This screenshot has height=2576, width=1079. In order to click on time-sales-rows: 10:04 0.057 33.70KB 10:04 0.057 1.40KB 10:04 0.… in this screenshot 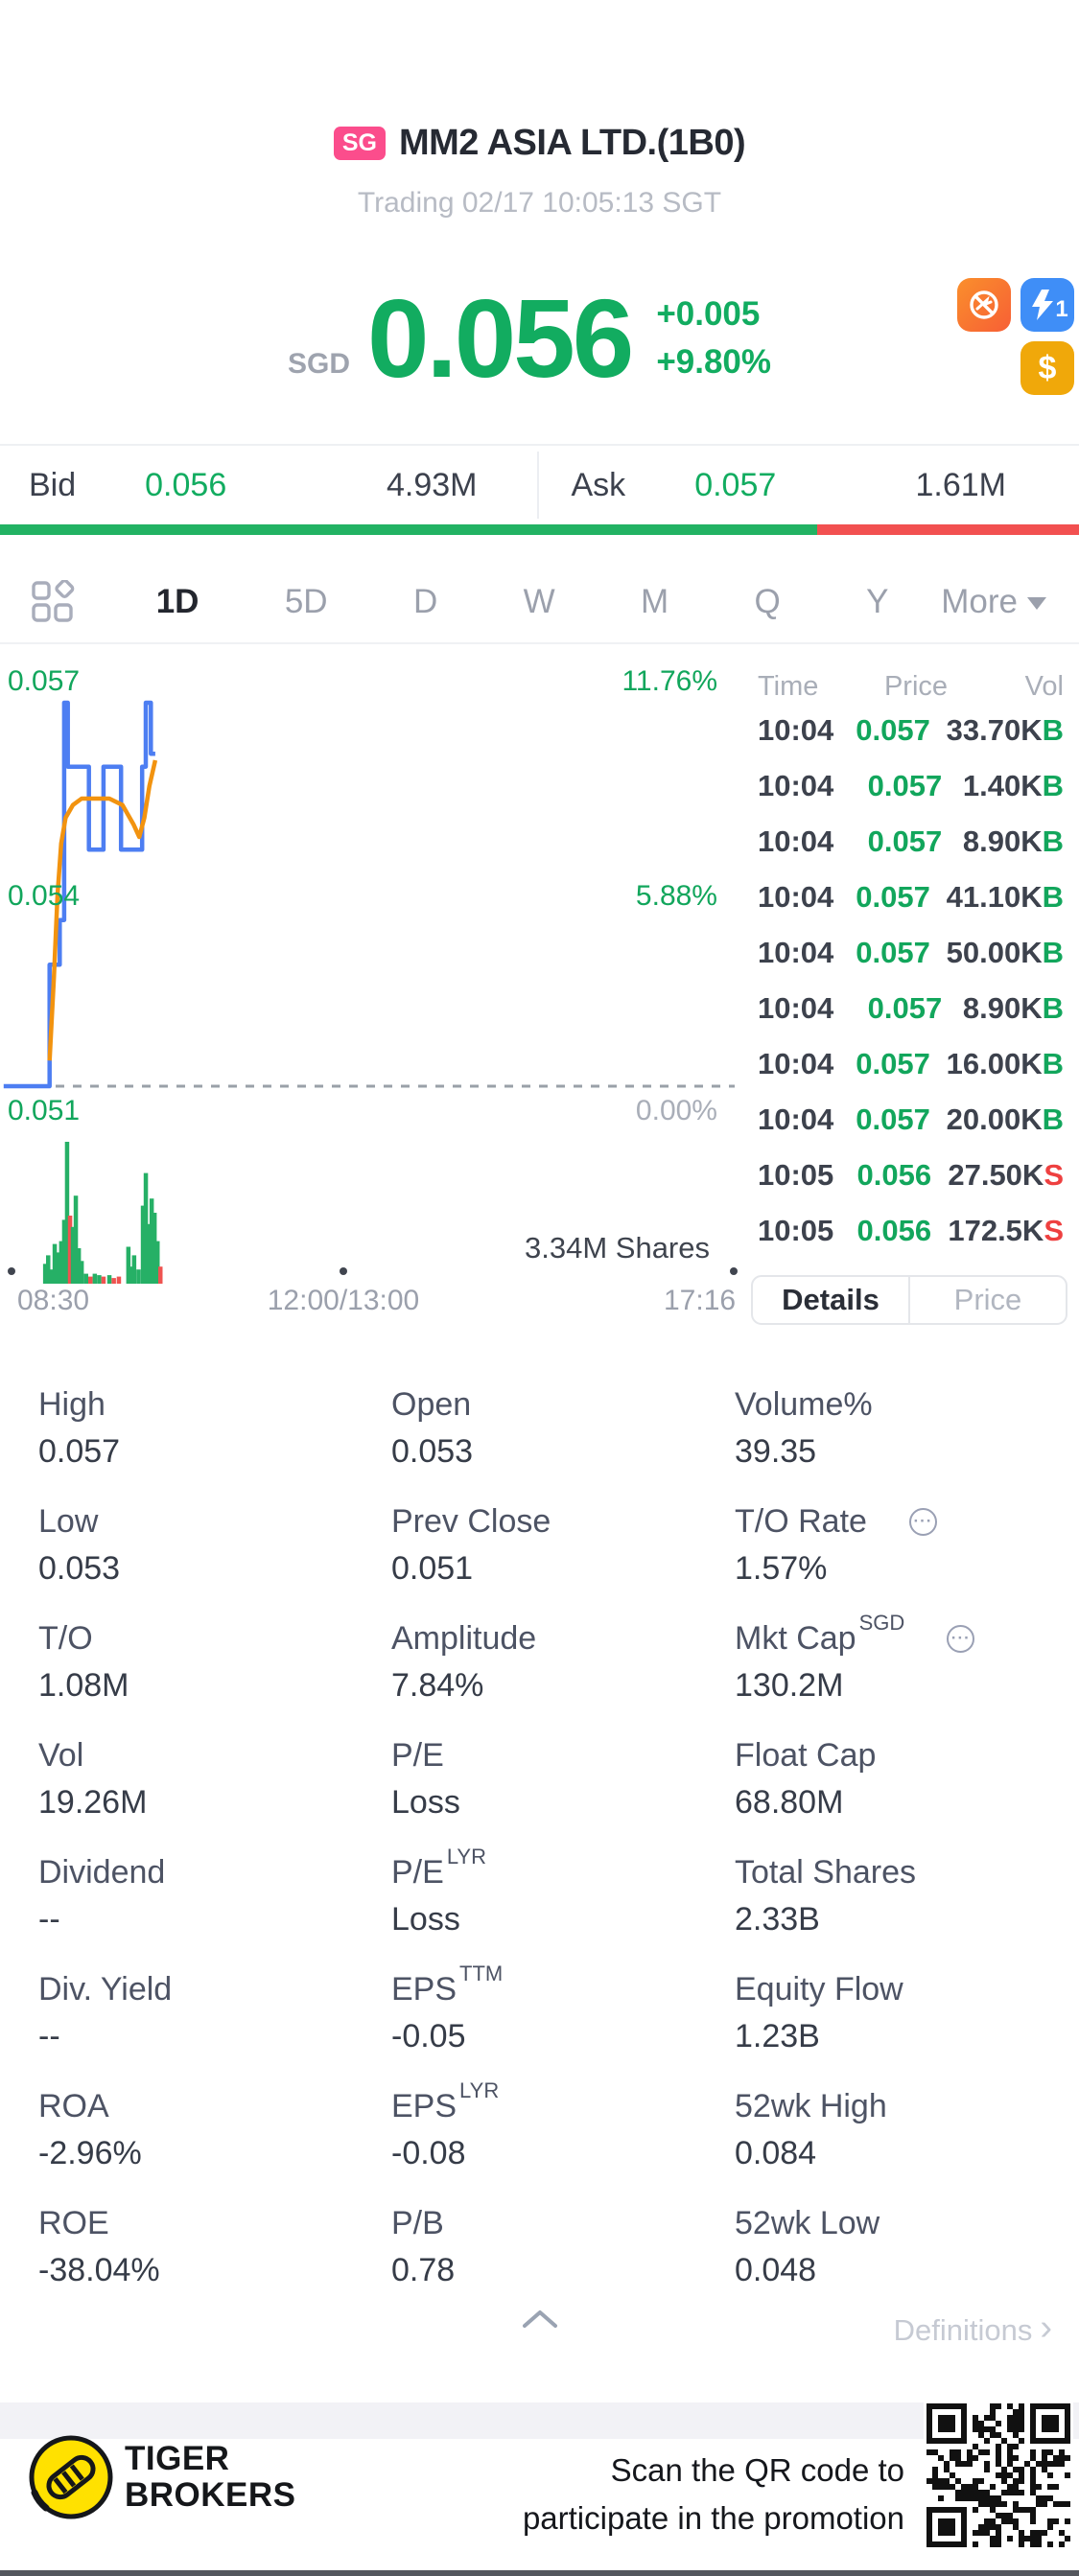, I will do `click(904, 981)`.